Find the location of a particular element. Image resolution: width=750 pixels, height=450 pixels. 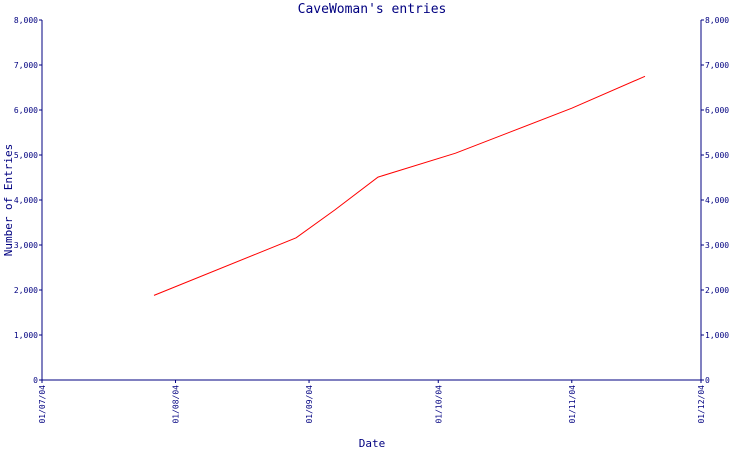

x-tick-label: 01/08/04 is located at coordinates (176, 404).